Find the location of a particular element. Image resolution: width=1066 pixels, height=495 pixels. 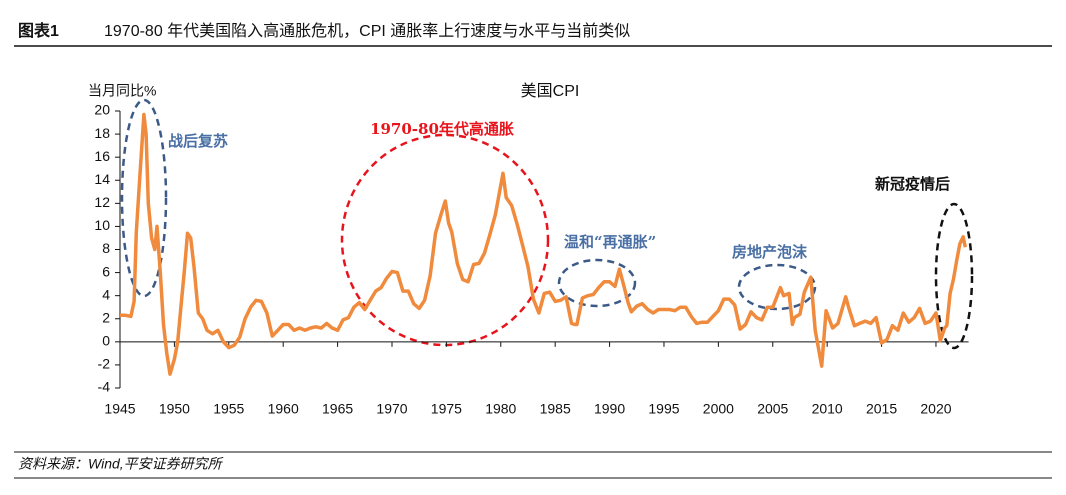

y-axis-label: 当月同比% is located at coordinates (122, 91).